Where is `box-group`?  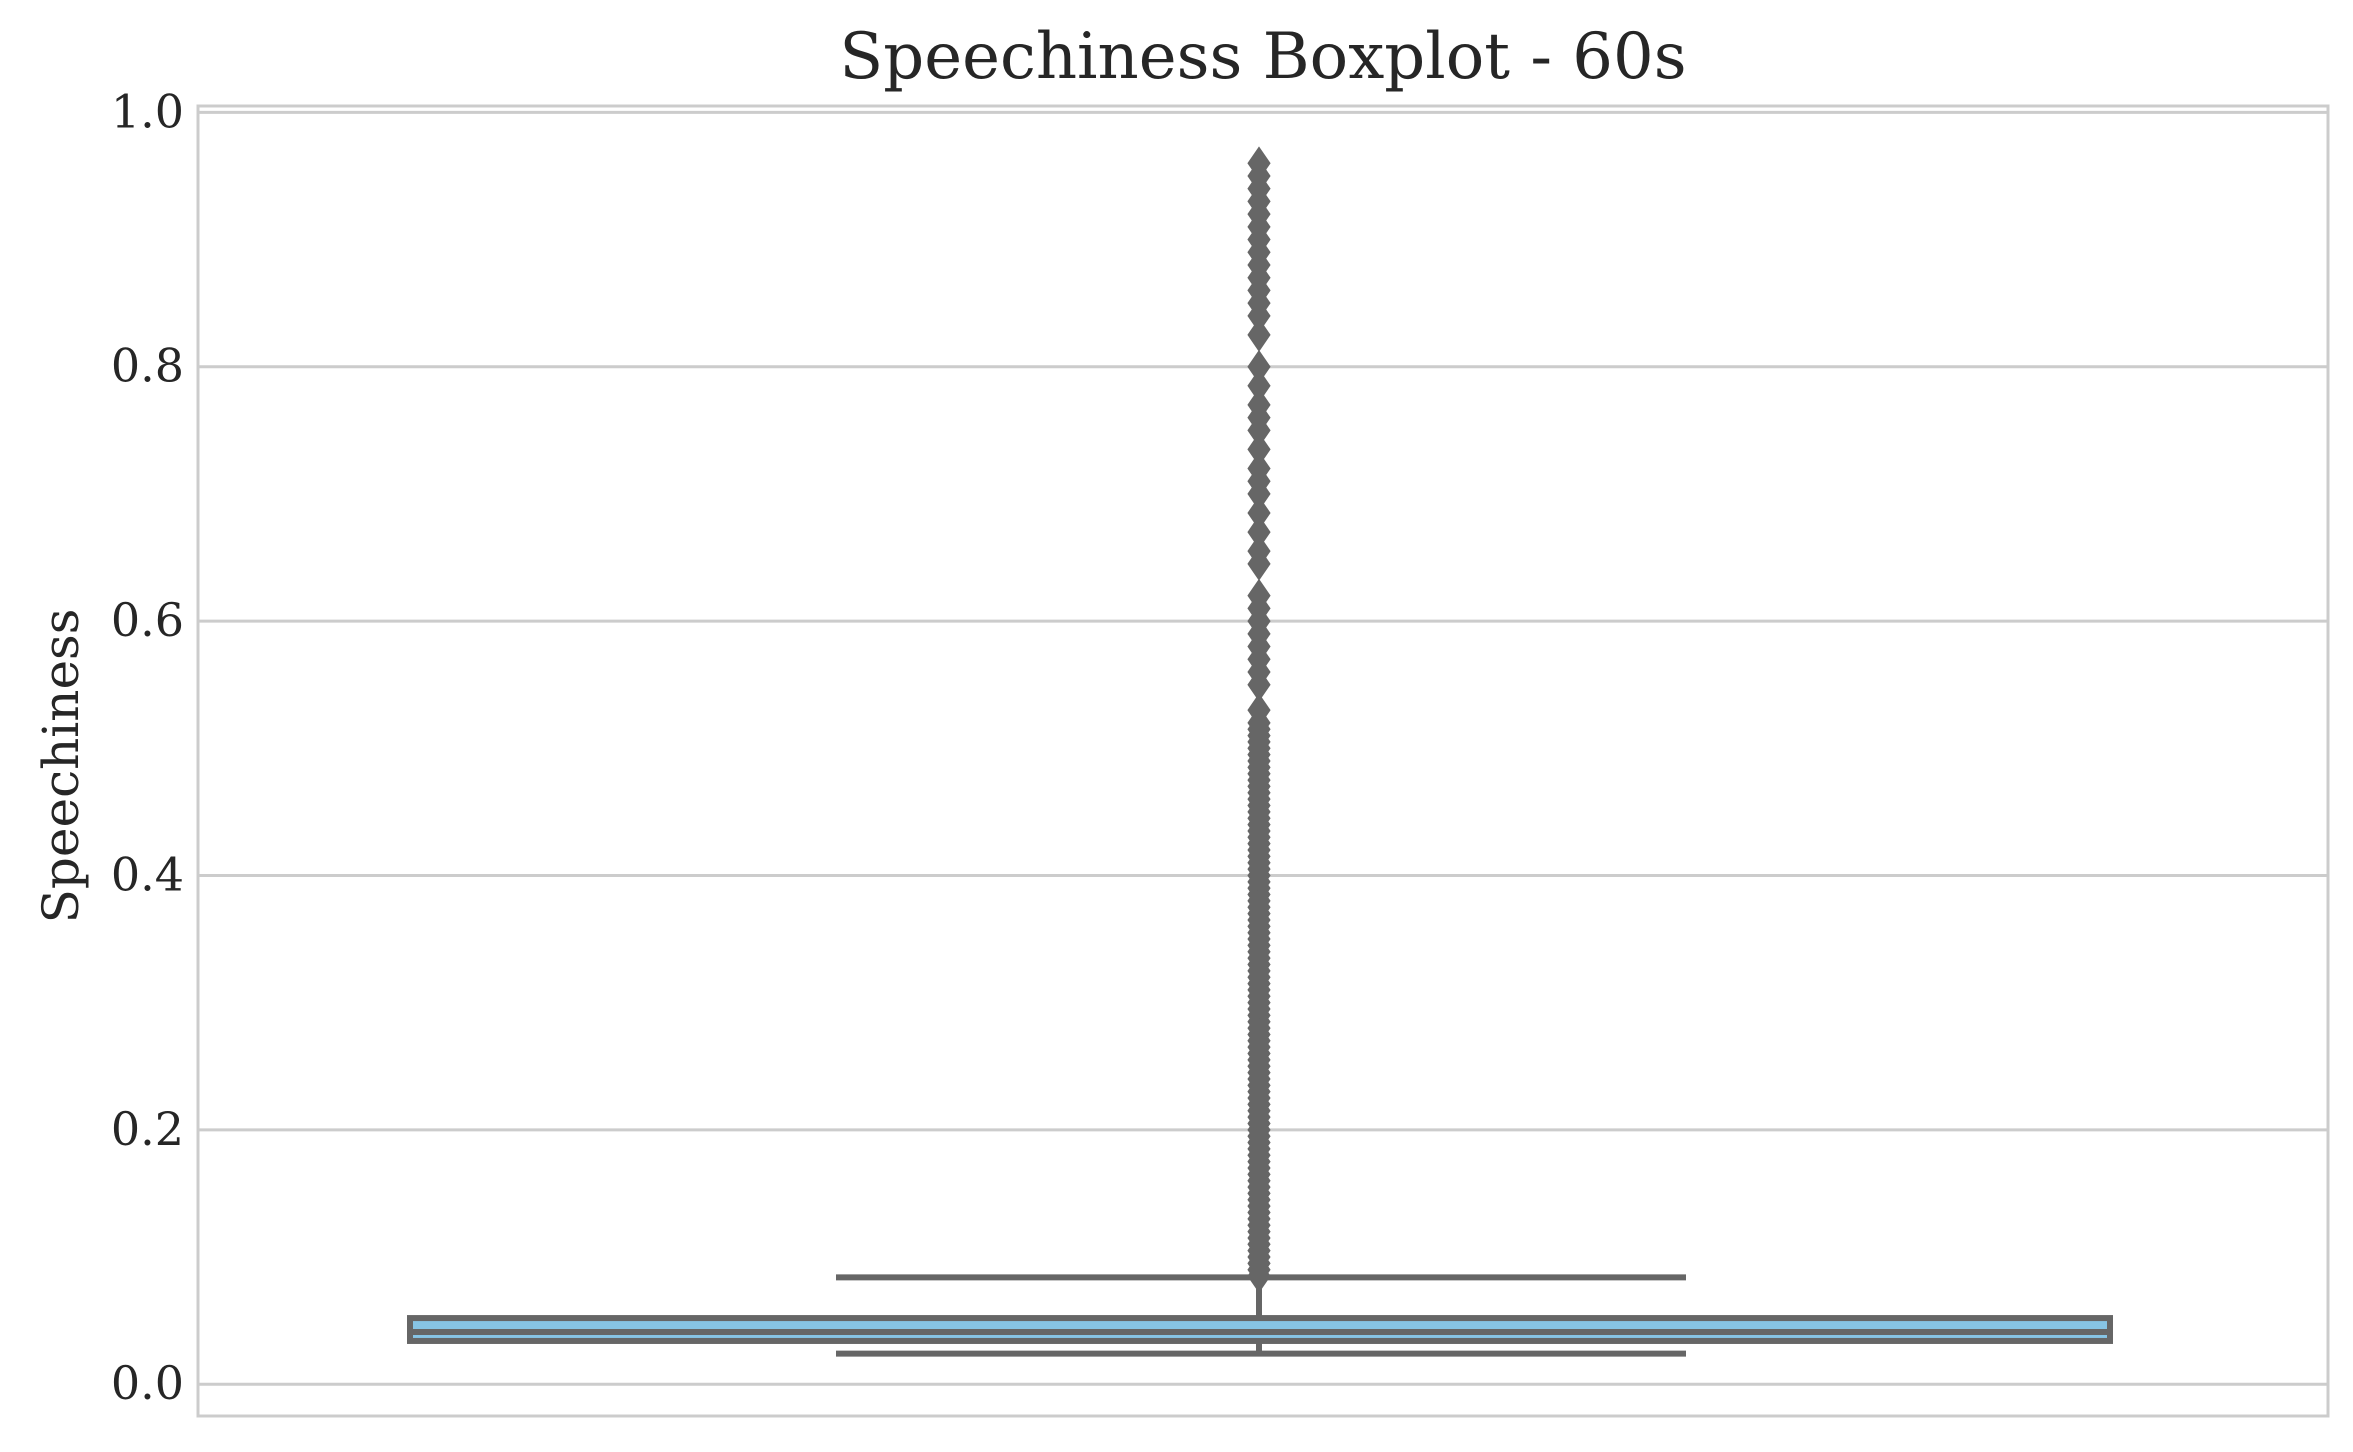 box-group is located at coordinates (1260, 1315).